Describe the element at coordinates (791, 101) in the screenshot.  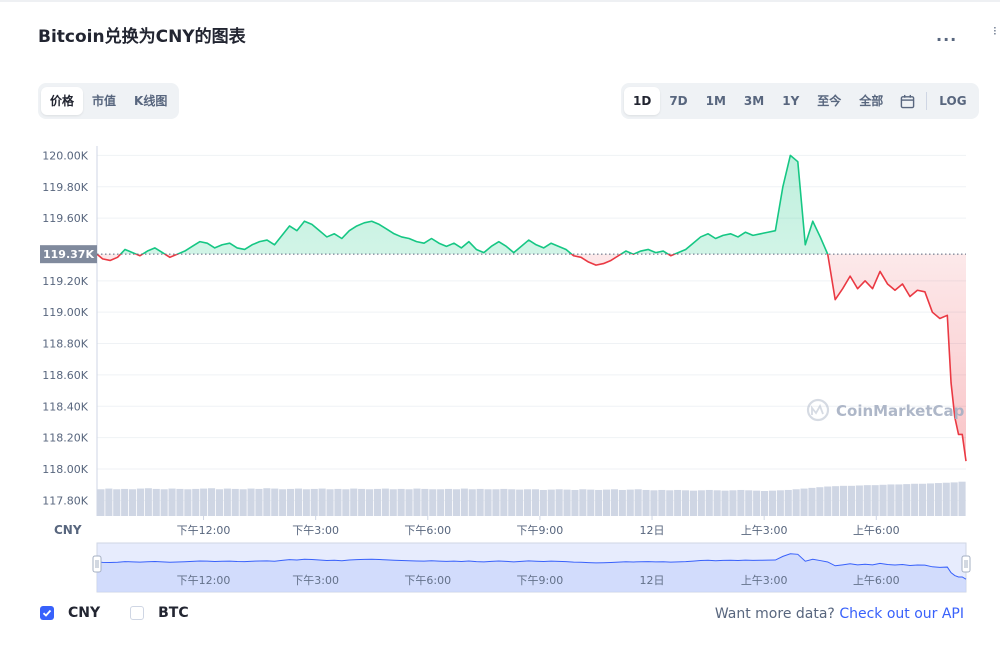
I see `range-1y: 1Y` at that location.